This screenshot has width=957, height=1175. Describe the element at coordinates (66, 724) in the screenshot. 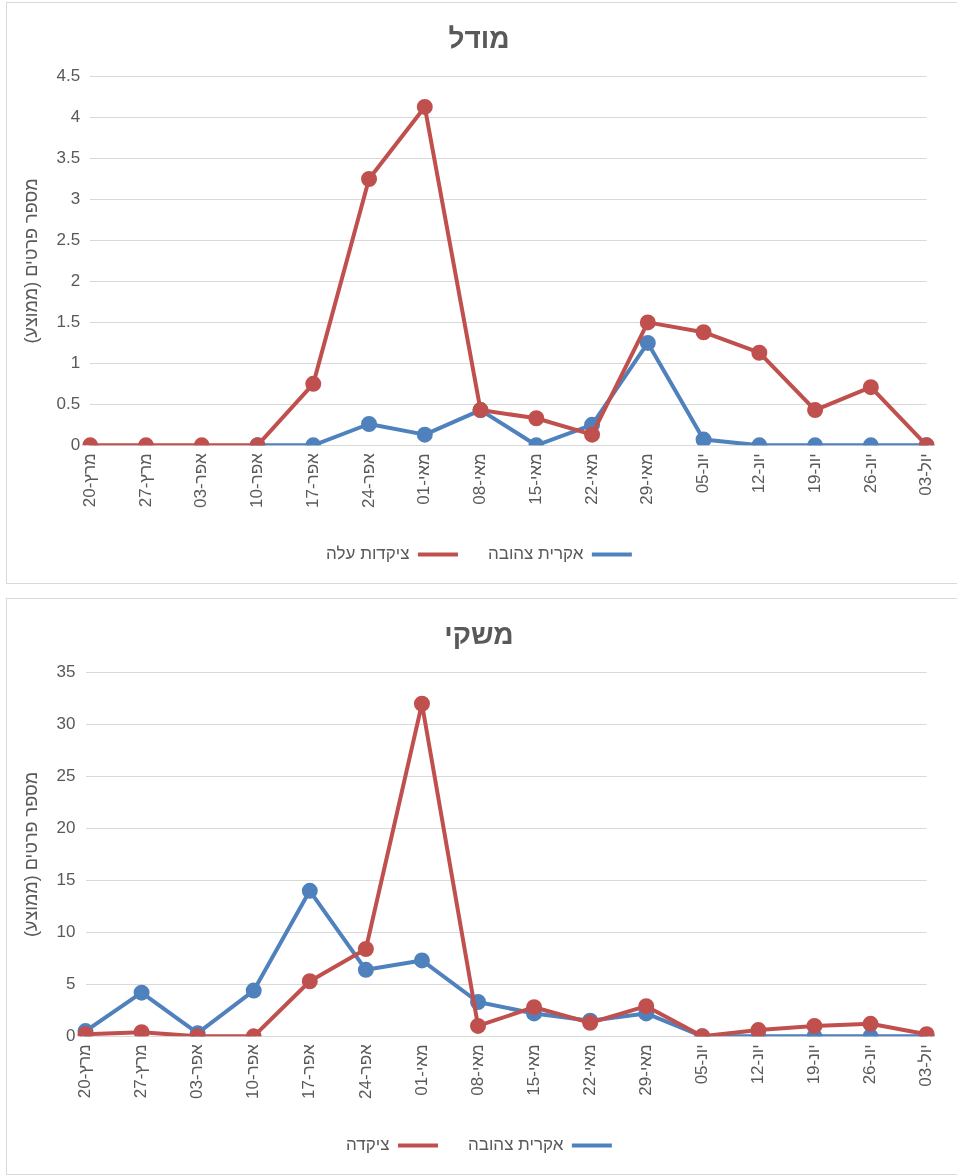

I see `y-tick-label: 30` at that location.